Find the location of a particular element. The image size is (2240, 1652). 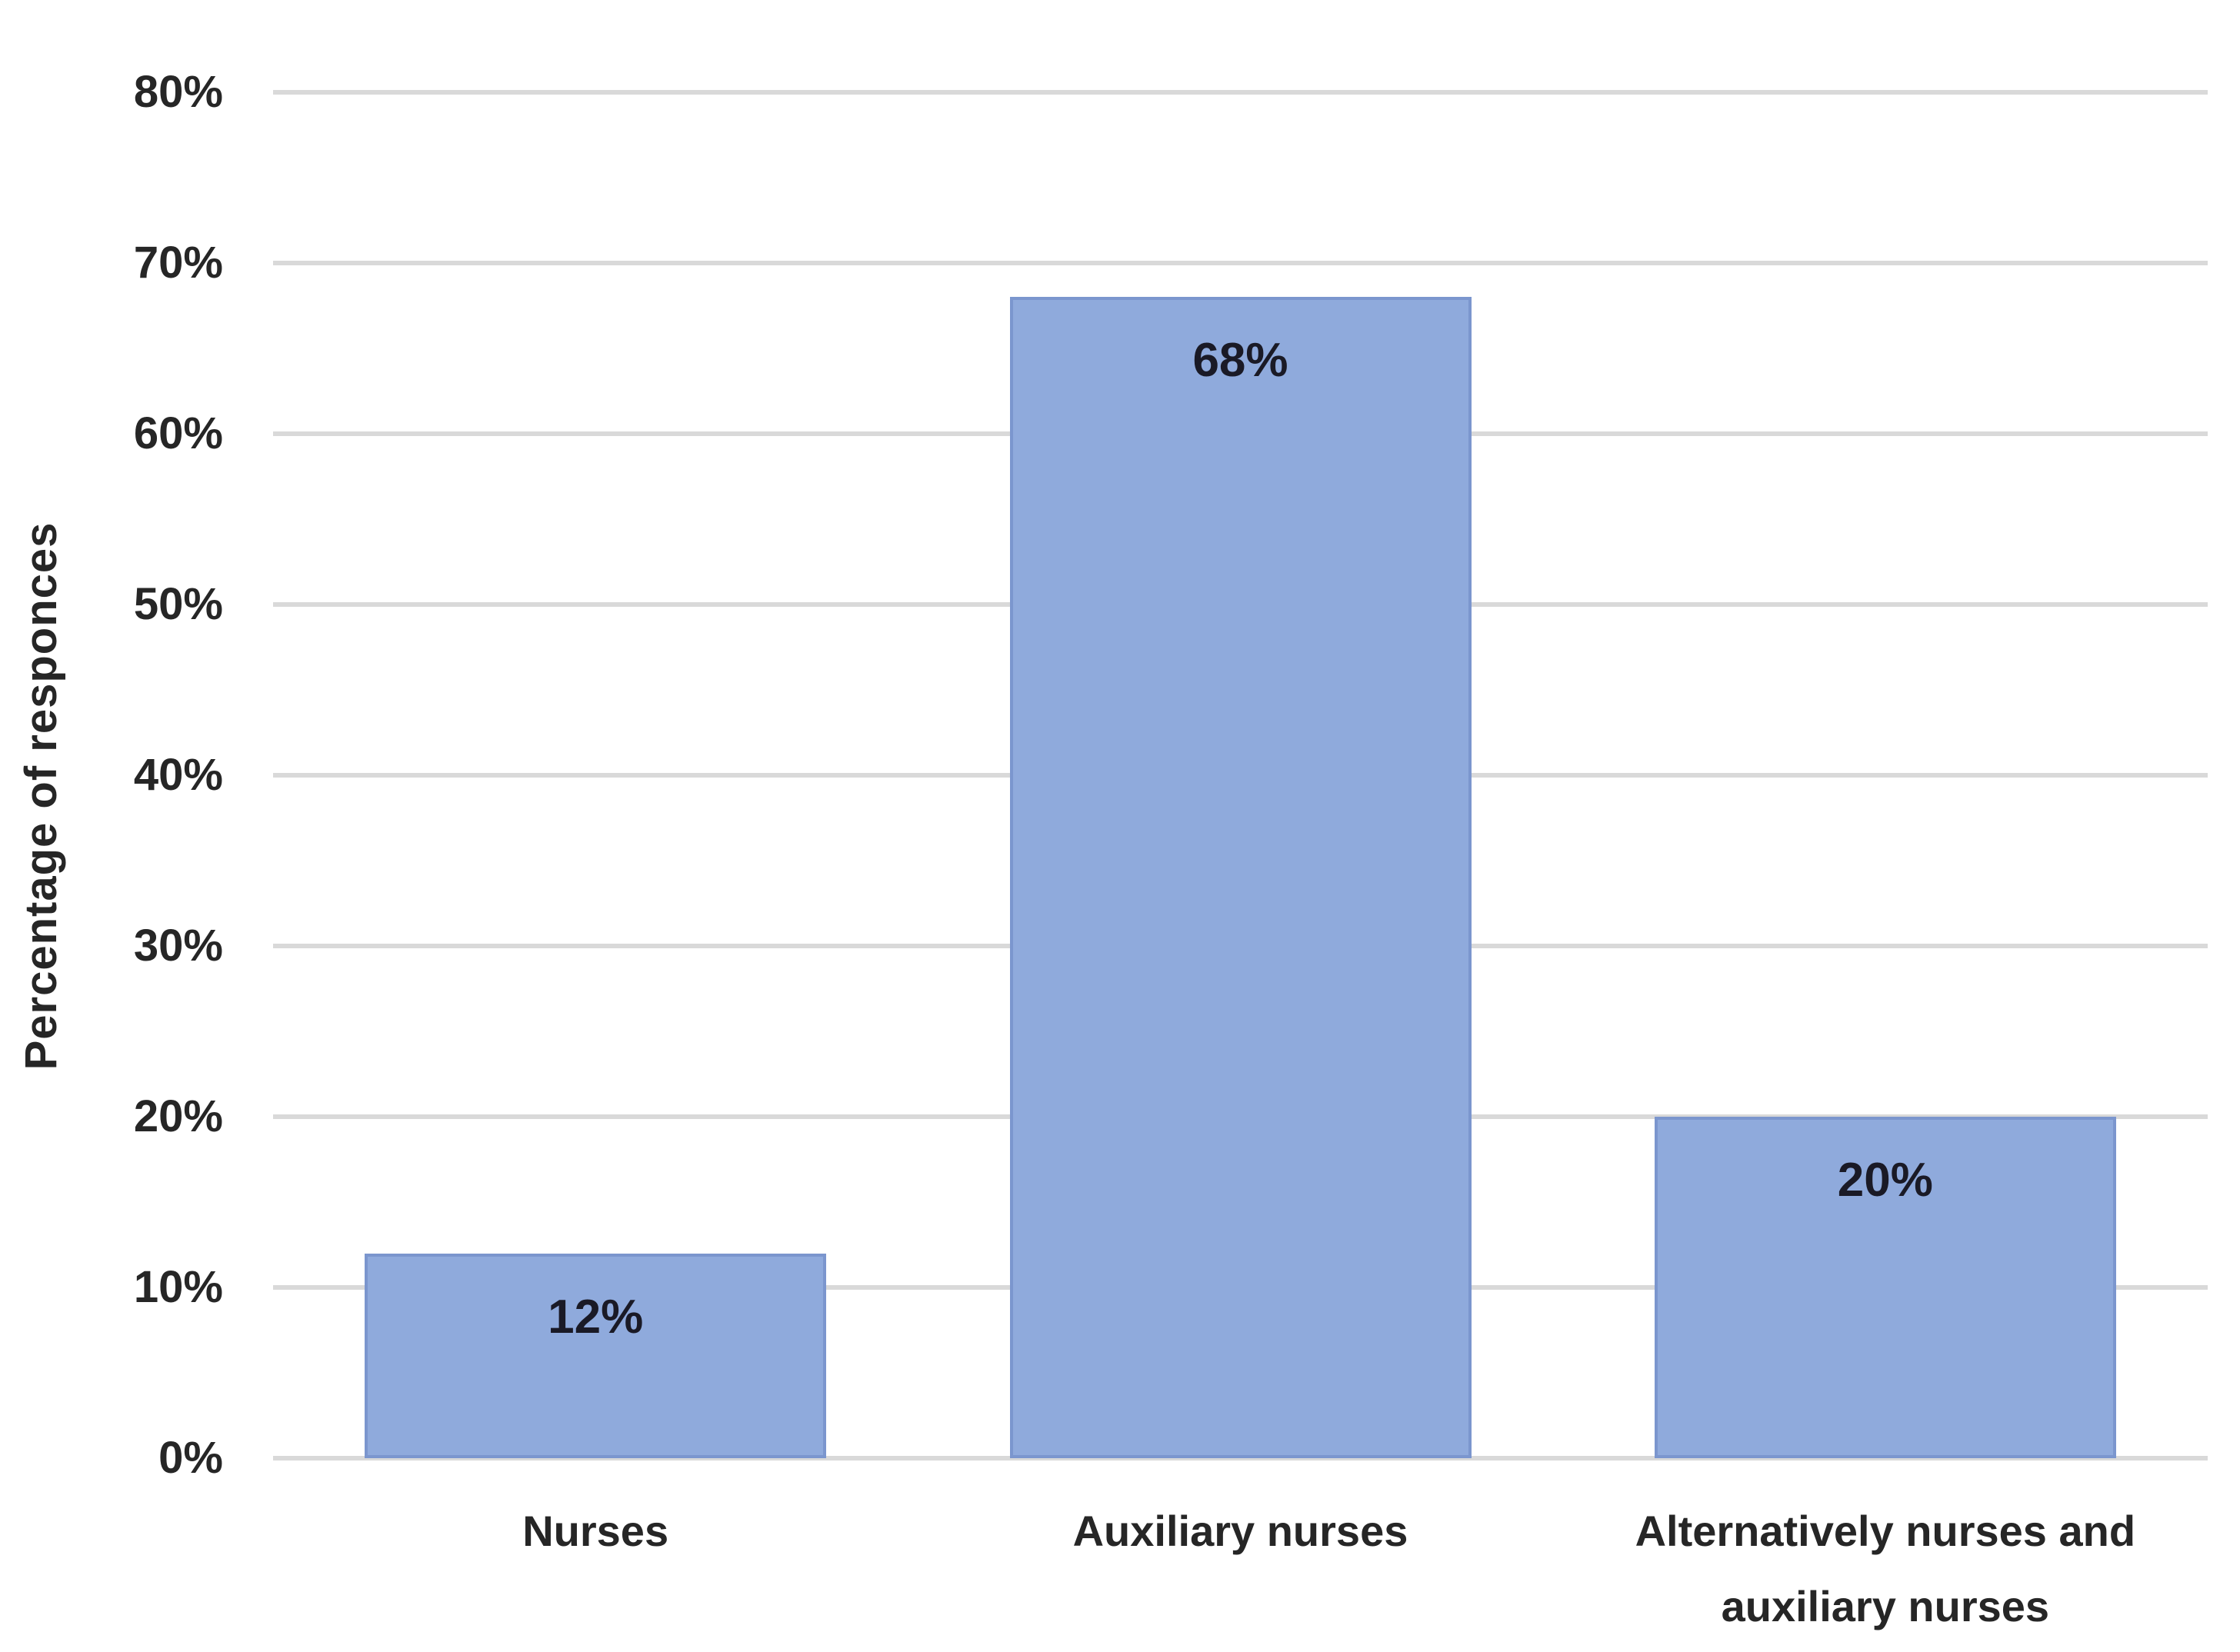

y-tick-label: 30% is located at coordinates (178, 946).